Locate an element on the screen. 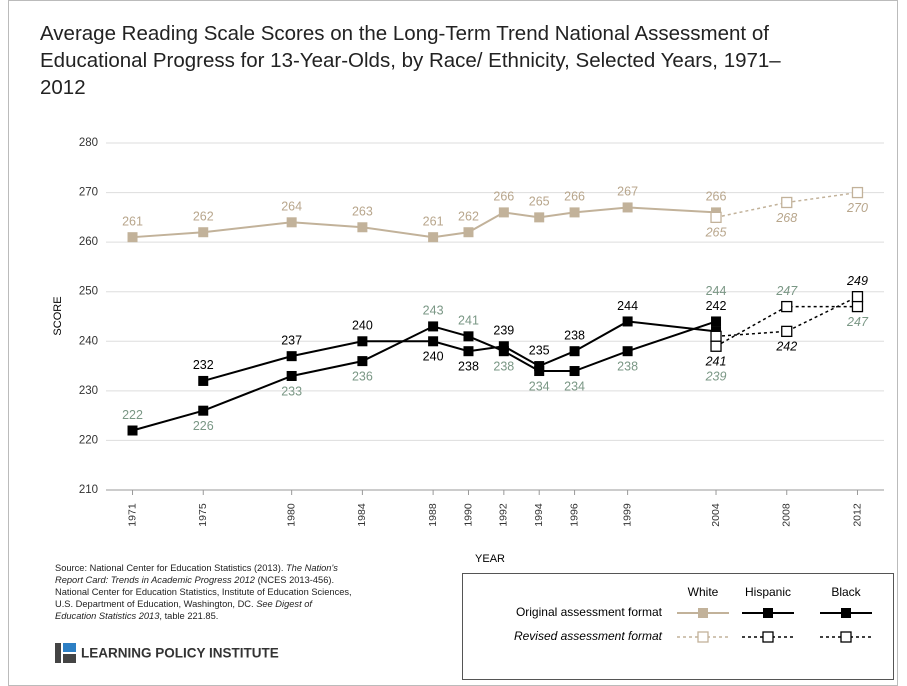 The height and width of the screenshot is (686, 907). data-label: 242 is located at coordinates (716, 306).